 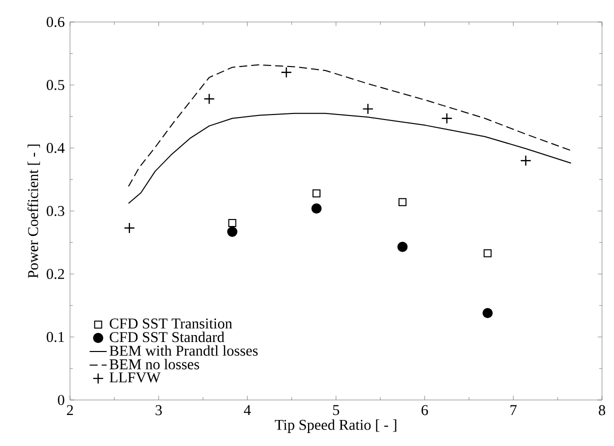 I want to click on x-tick-label: 5, so click(x=336, y=410).